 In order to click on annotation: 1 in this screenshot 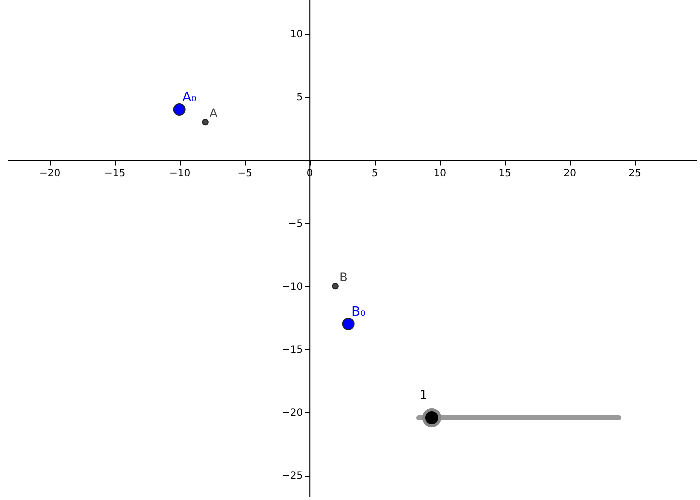, I will do `click(424, 395)`.